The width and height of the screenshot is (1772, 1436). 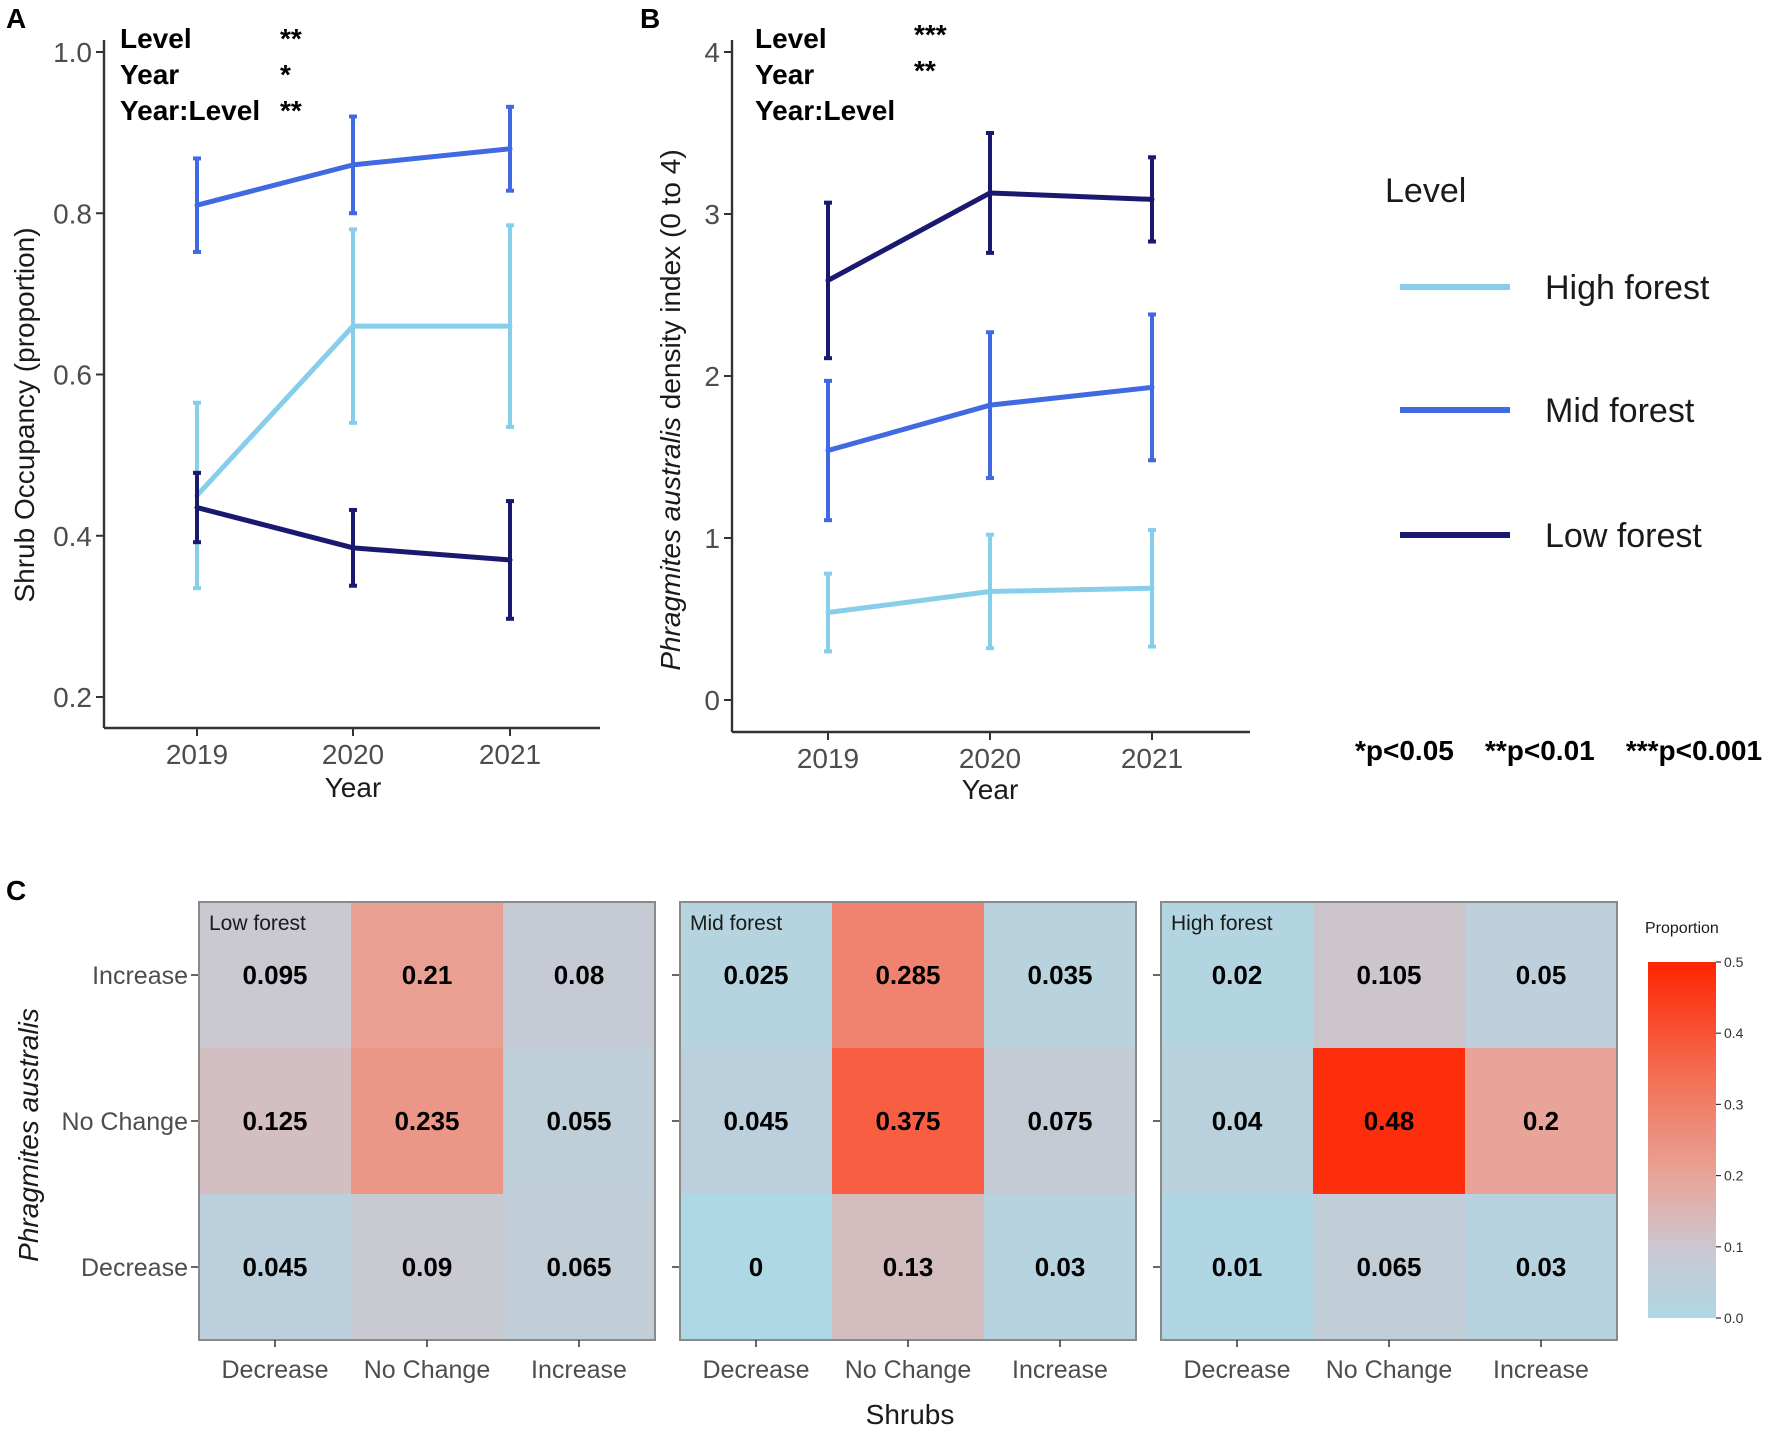 I want to click on y-tick-label: 0.4, so click(x=72, y=536).